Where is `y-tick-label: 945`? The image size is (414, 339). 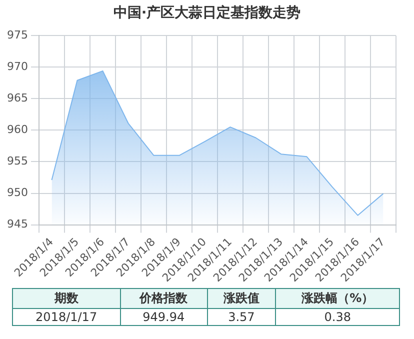
y-tick-label: 945 is located at coordinates (17, 224).